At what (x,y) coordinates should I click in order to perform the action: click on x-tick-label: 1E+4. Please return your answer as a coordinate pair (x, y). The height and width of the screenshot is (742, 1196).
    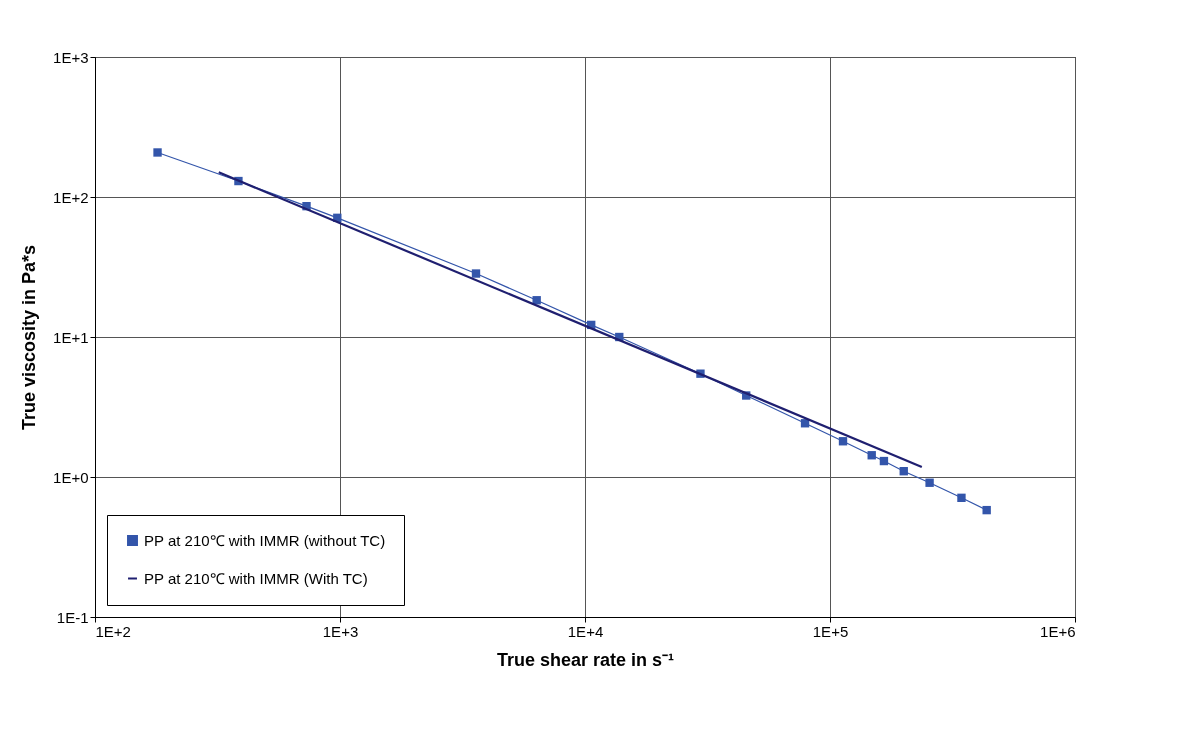
    Looking at the image, I should click on (585, 631).